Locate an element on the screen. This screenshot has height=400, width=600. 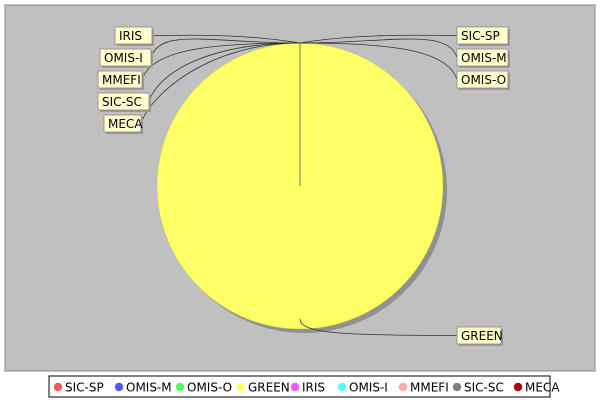
label-link-iris is located at coordinates (226, 39).